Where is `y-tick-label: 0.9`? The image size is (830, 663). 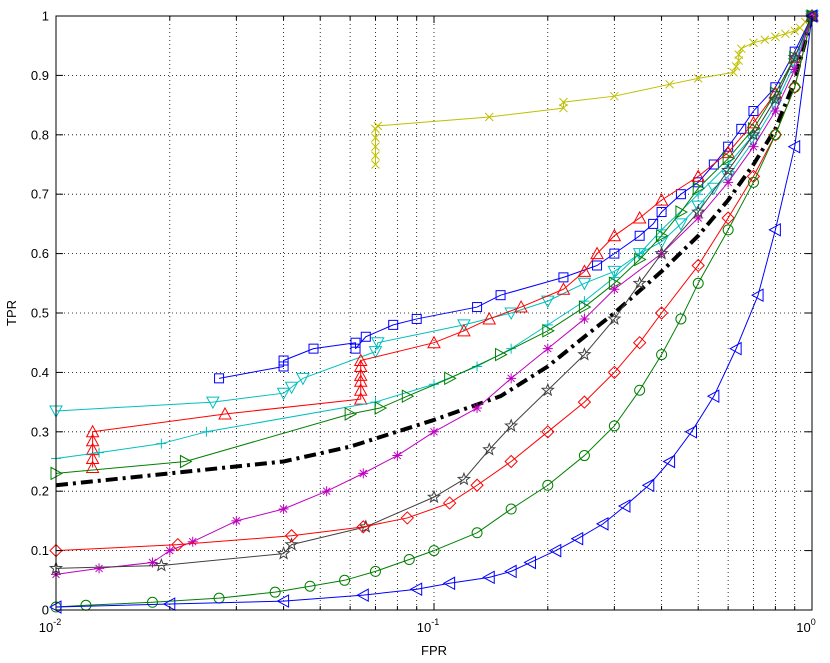
y-tick-label: 0.9 is located at coordinates (40, 75).